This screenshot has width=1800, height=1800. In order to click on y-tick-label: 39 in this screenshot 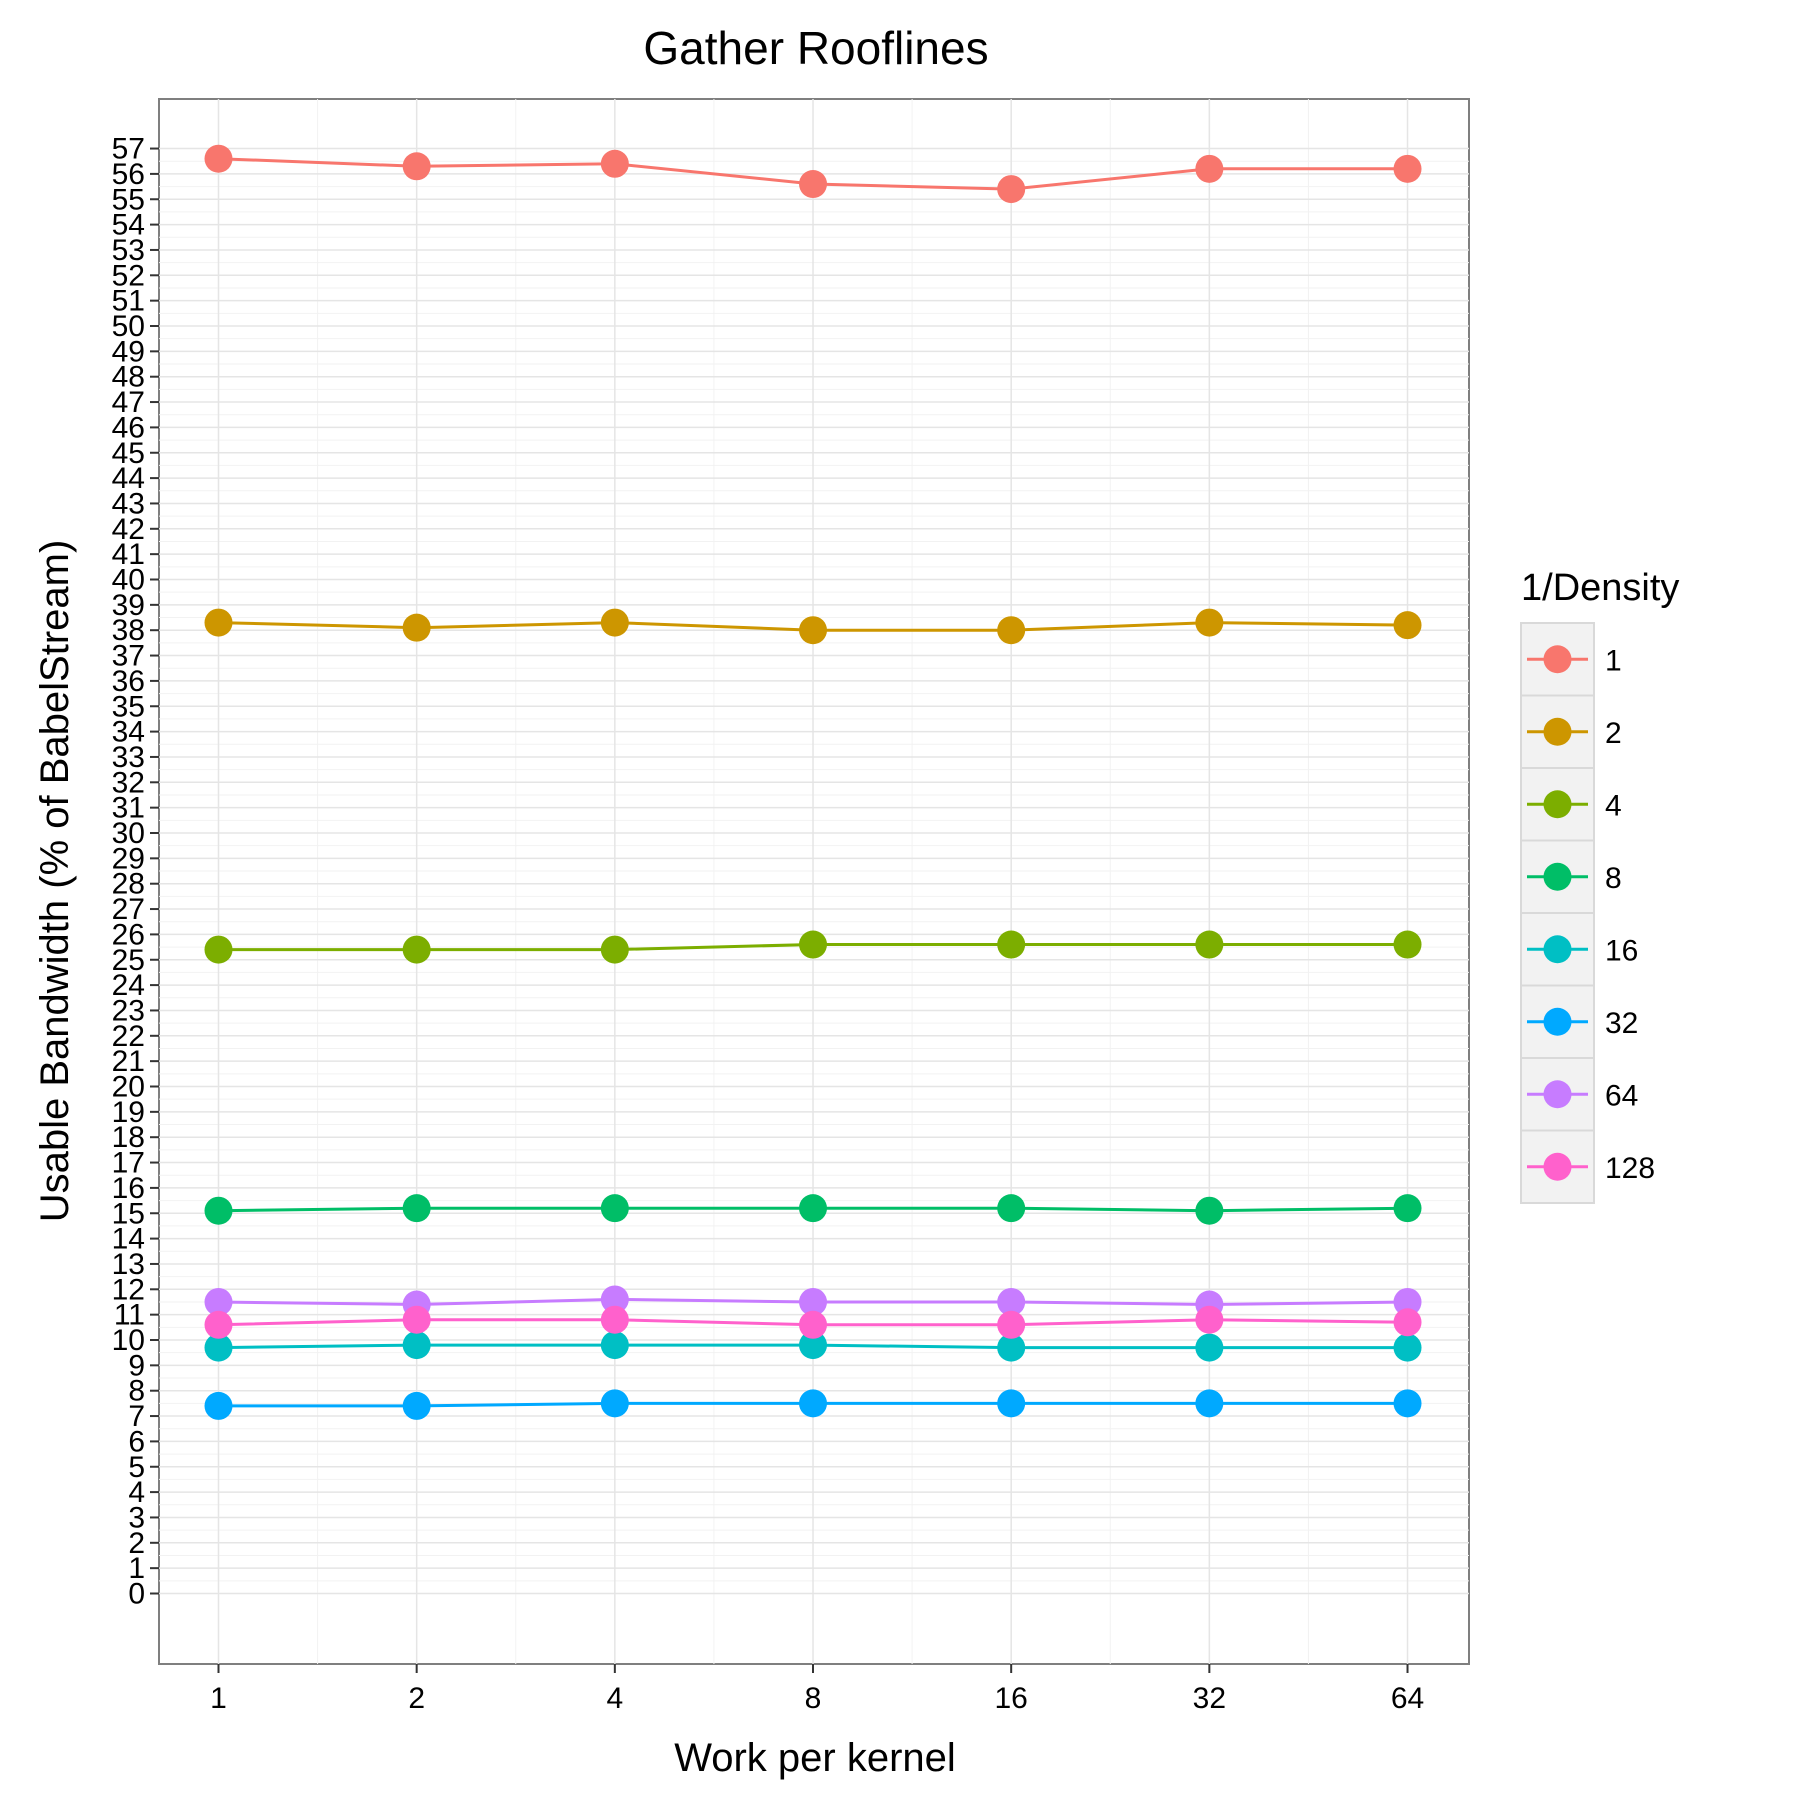, I will do `click(128, 605)`.